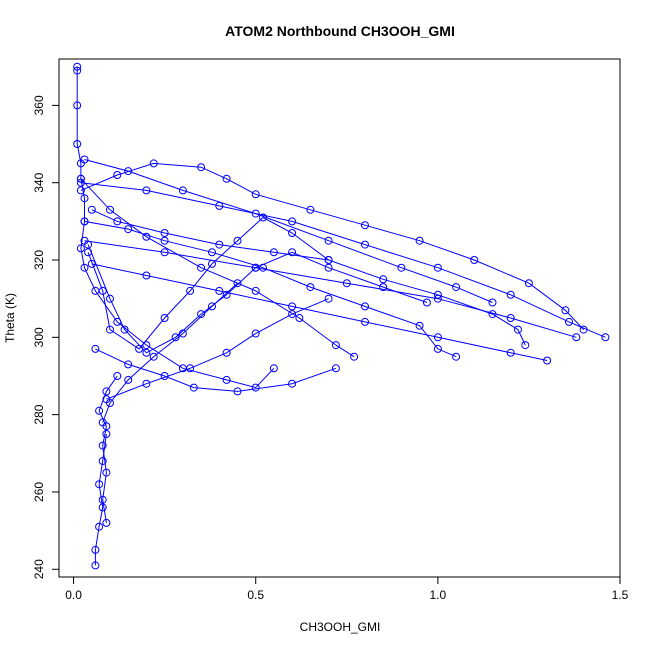  What do you see at coordinates (347, 589) in the screenshot?
I see `x-axis: 0.0 0.5 1.0 1.5` at bounding box center [347, 589].